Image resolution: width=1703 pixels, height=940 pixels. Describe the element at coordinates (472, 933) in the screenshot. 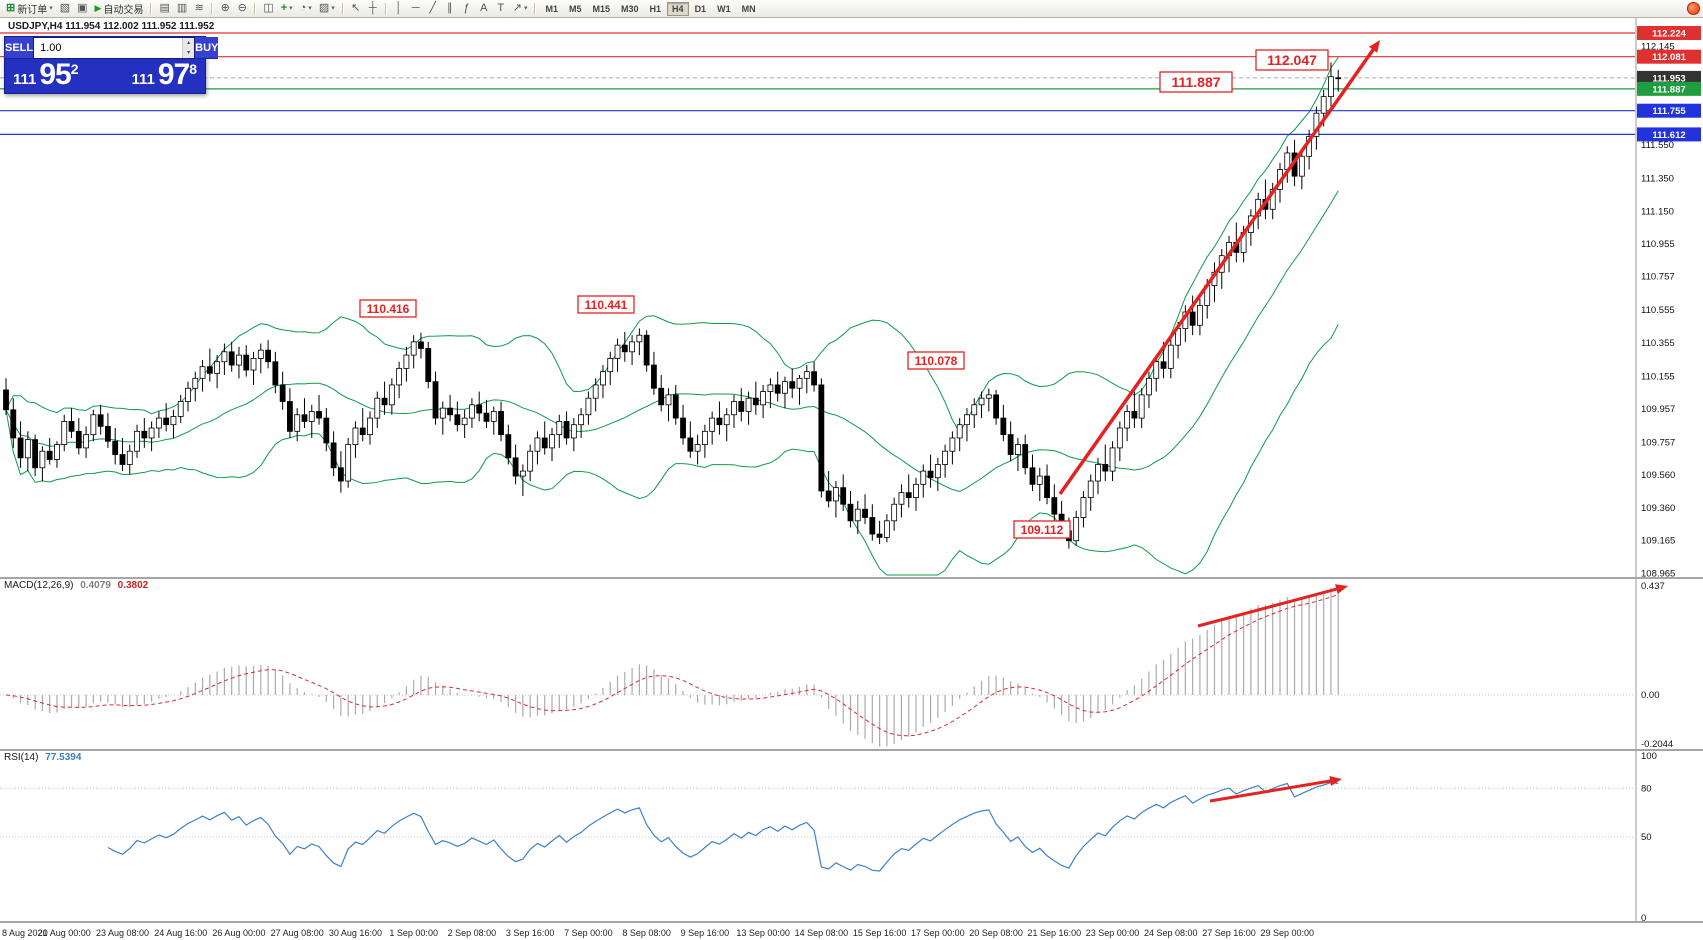

I see `time-axis-label: 2 Sep 08:00` at that location.